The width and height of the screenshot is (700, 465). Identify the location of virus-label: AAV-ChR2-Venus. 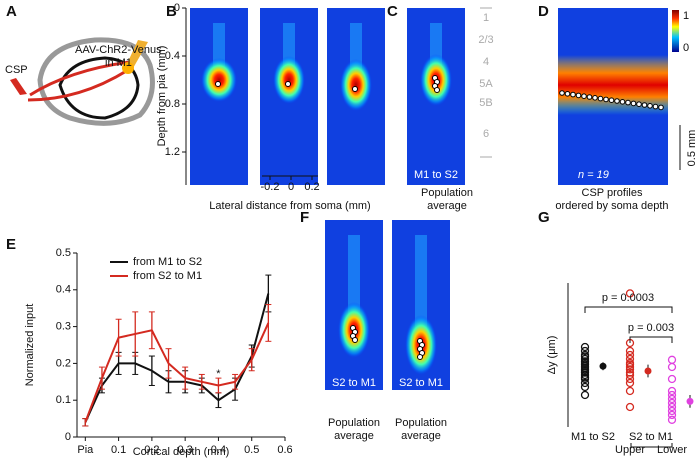
(118, 50).